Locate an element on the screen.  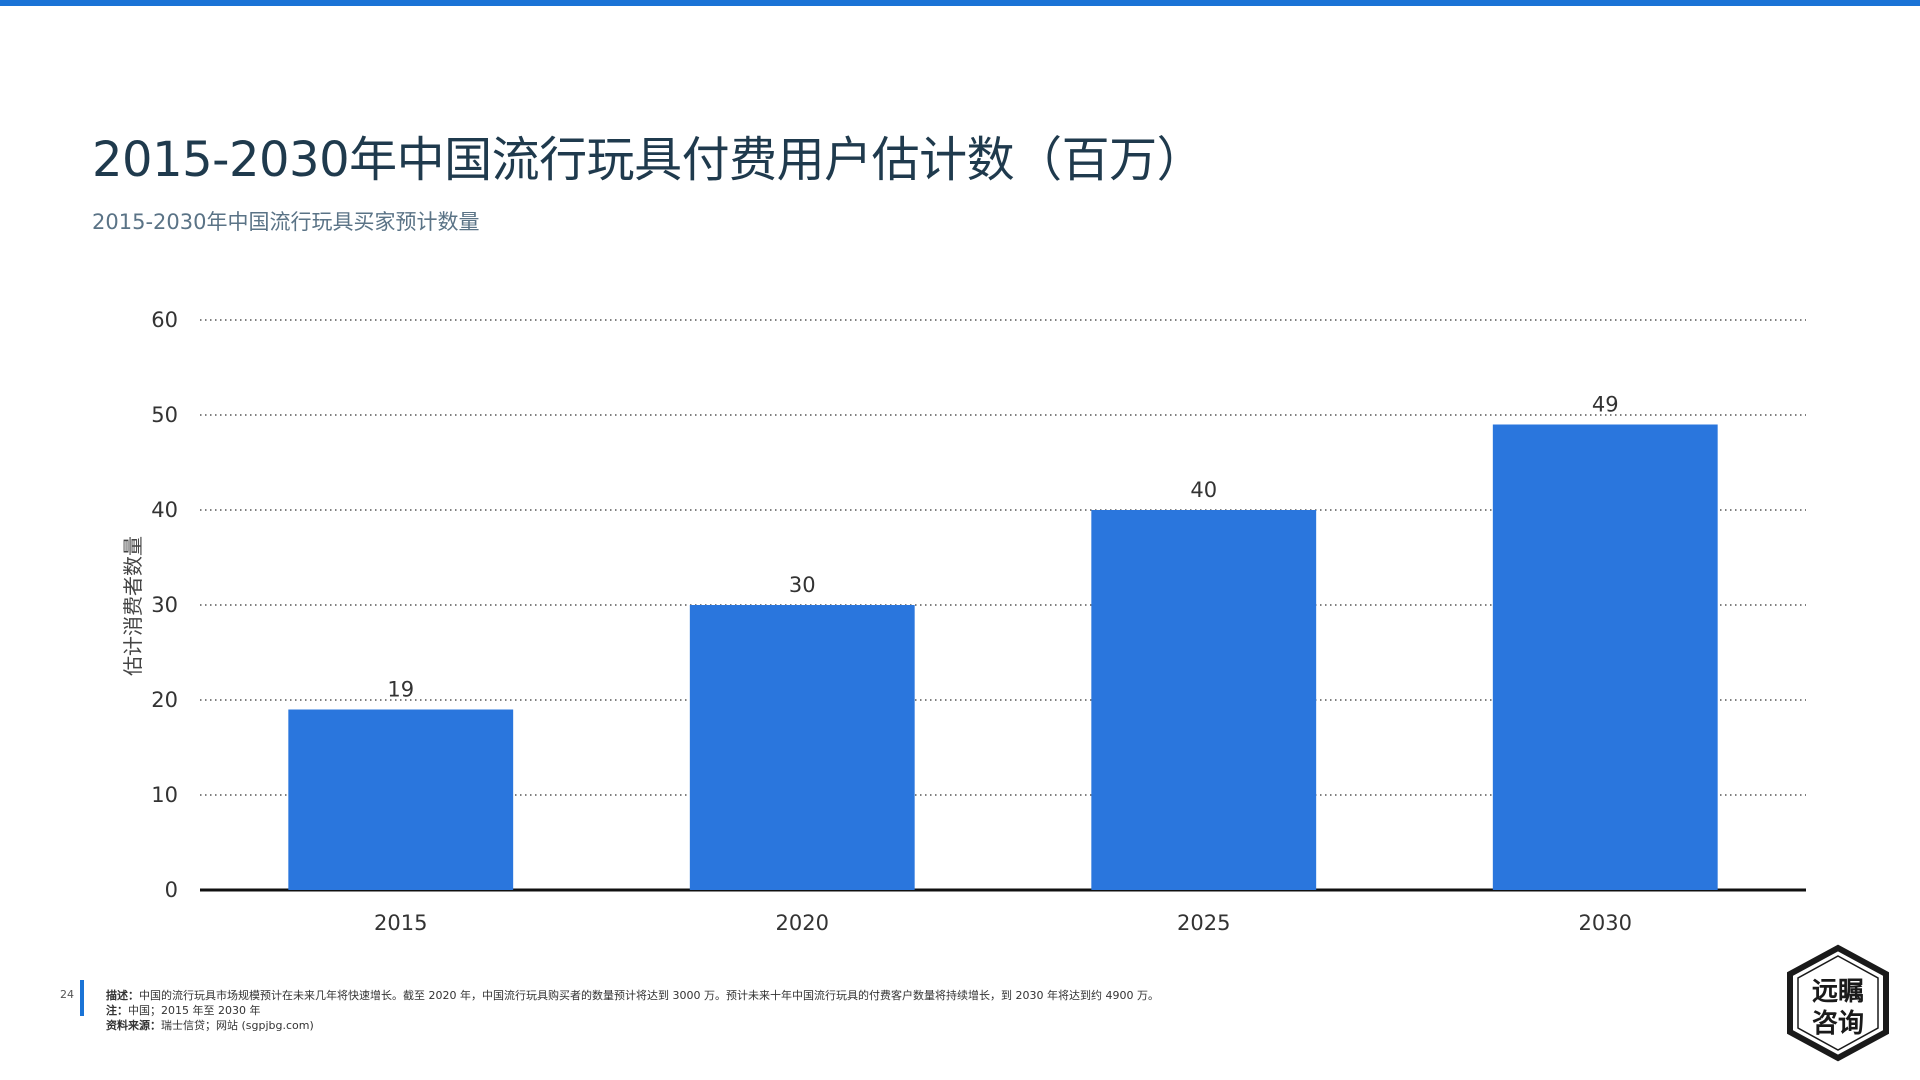
company-logo: 远瞩 咨询 is located at coordinates (1838, 1003).